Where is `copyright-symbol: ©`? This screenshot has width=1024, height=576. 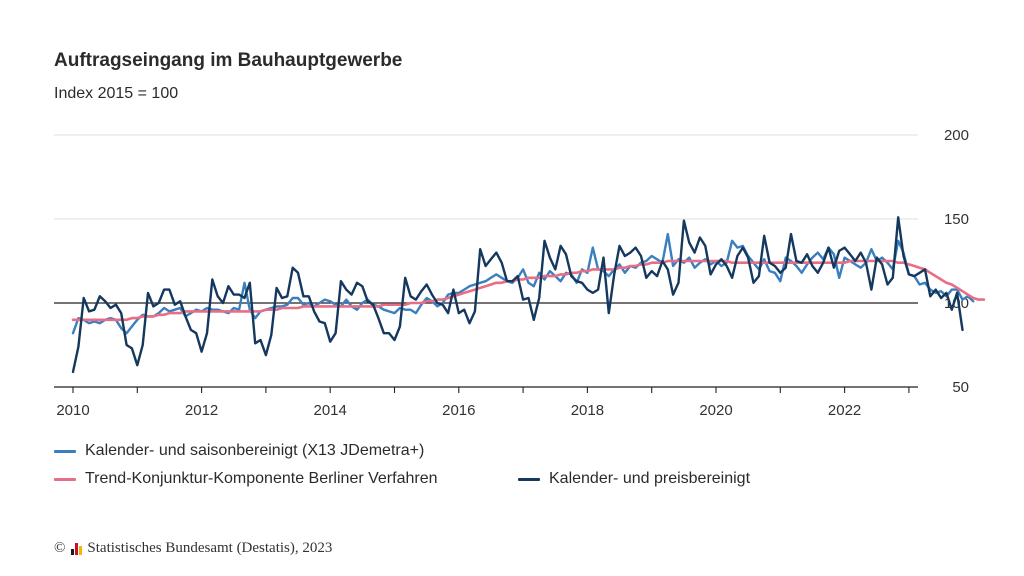
copyright-symbol: © is located at coordinates (60, 548).